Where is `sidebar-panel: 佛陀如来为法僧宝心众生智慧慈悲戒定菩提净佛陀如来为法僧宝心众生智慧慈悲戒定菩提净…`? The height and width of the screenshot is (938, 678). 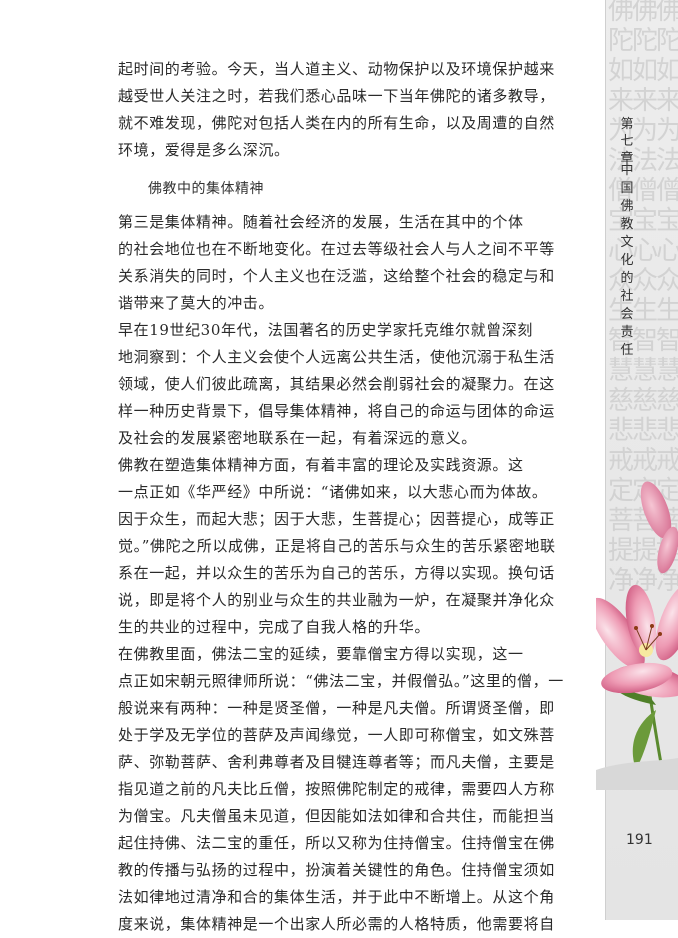 sidebar-panel: 佛陀如来为法僧宝心众生智慧慈悲戒定菩提净佛陀如来为法僧宝心众生智慧慈悲戒定菩提净… is located at coordinates (642, 460).